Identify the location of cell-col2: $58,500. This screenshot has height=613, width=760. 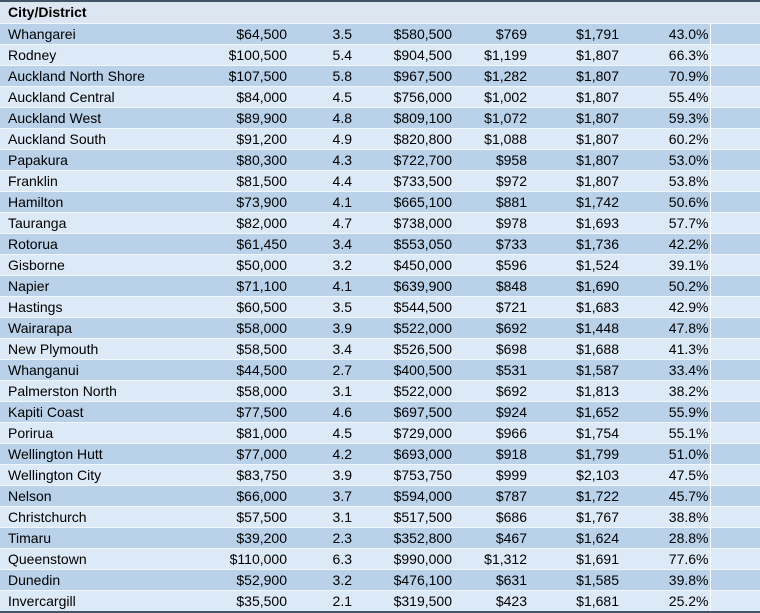
(253, 349).